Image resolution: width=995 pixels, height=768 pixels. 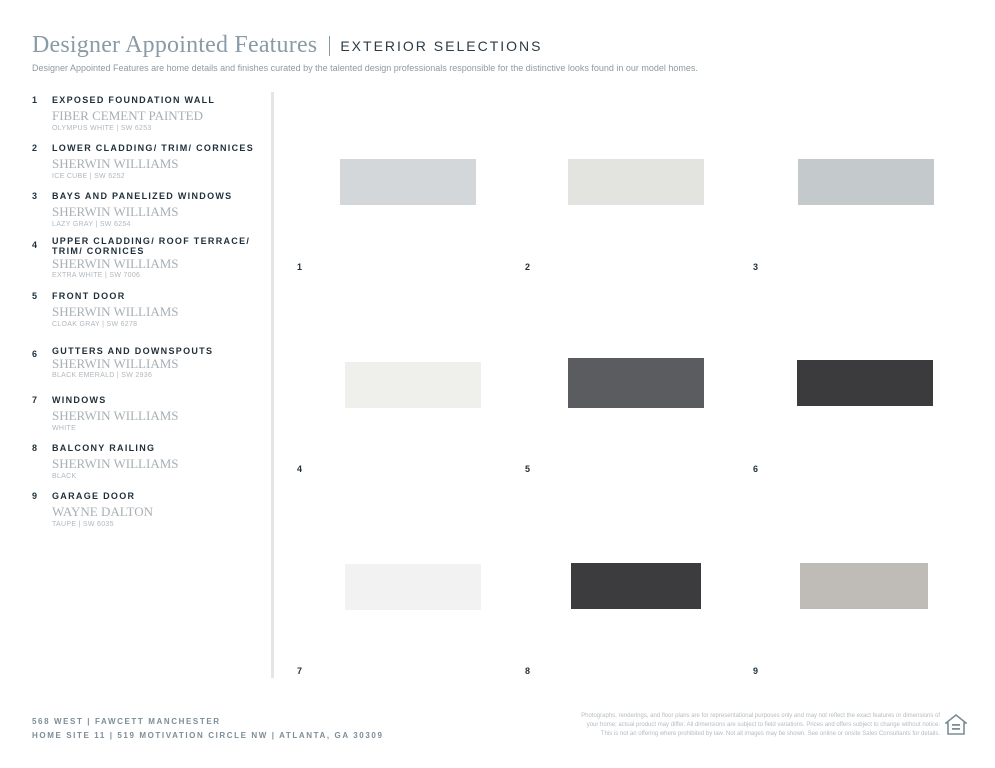 What do you see at coordinates (142, 196) in the screenshot?
I see `feature-label: BAYS AND PANELIZED WINDOWS` at bounding box center [142, 196].